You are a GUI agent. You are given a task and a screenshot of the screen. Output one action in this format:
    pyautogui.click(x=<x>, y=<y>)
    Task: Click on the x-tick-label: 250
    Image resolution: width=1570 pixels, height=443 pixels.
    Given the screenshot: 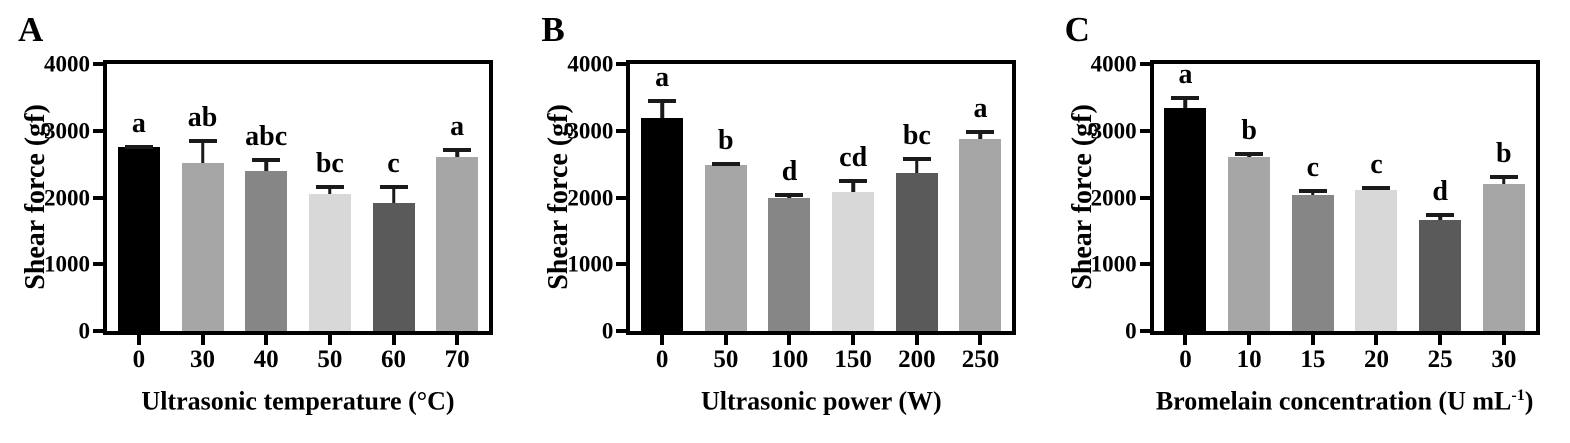 What is the action you would take?
    pyautogui.click(x=980, y=359)
    